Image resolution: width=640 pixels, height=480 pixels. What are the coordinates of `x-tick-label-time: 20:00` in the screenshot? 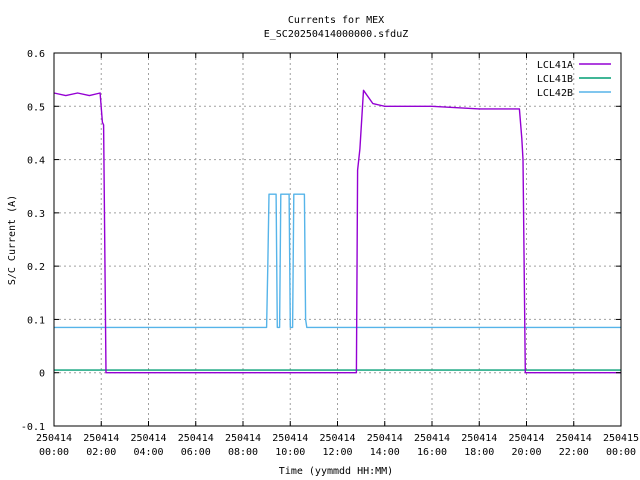 It's located at (526, 452).